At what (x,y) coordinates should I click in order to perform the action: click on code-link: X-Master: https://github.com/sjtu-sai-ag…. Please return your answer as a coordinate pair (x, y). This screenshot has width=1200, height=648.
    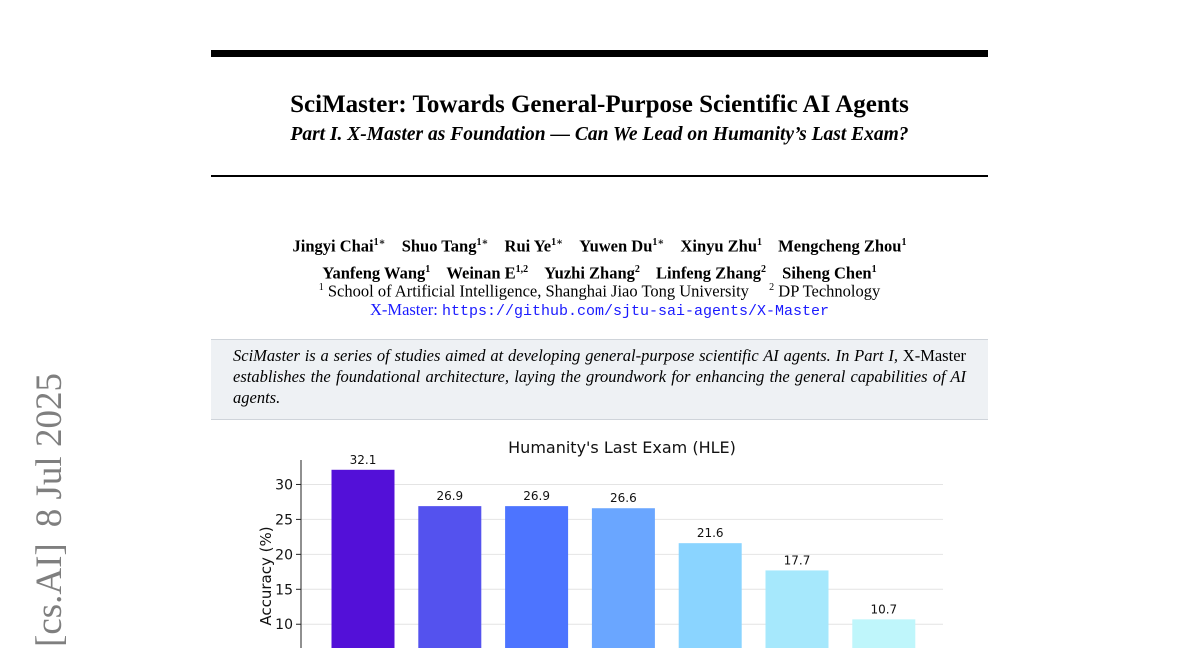
    Looking at the image, I should click on (599, 311).